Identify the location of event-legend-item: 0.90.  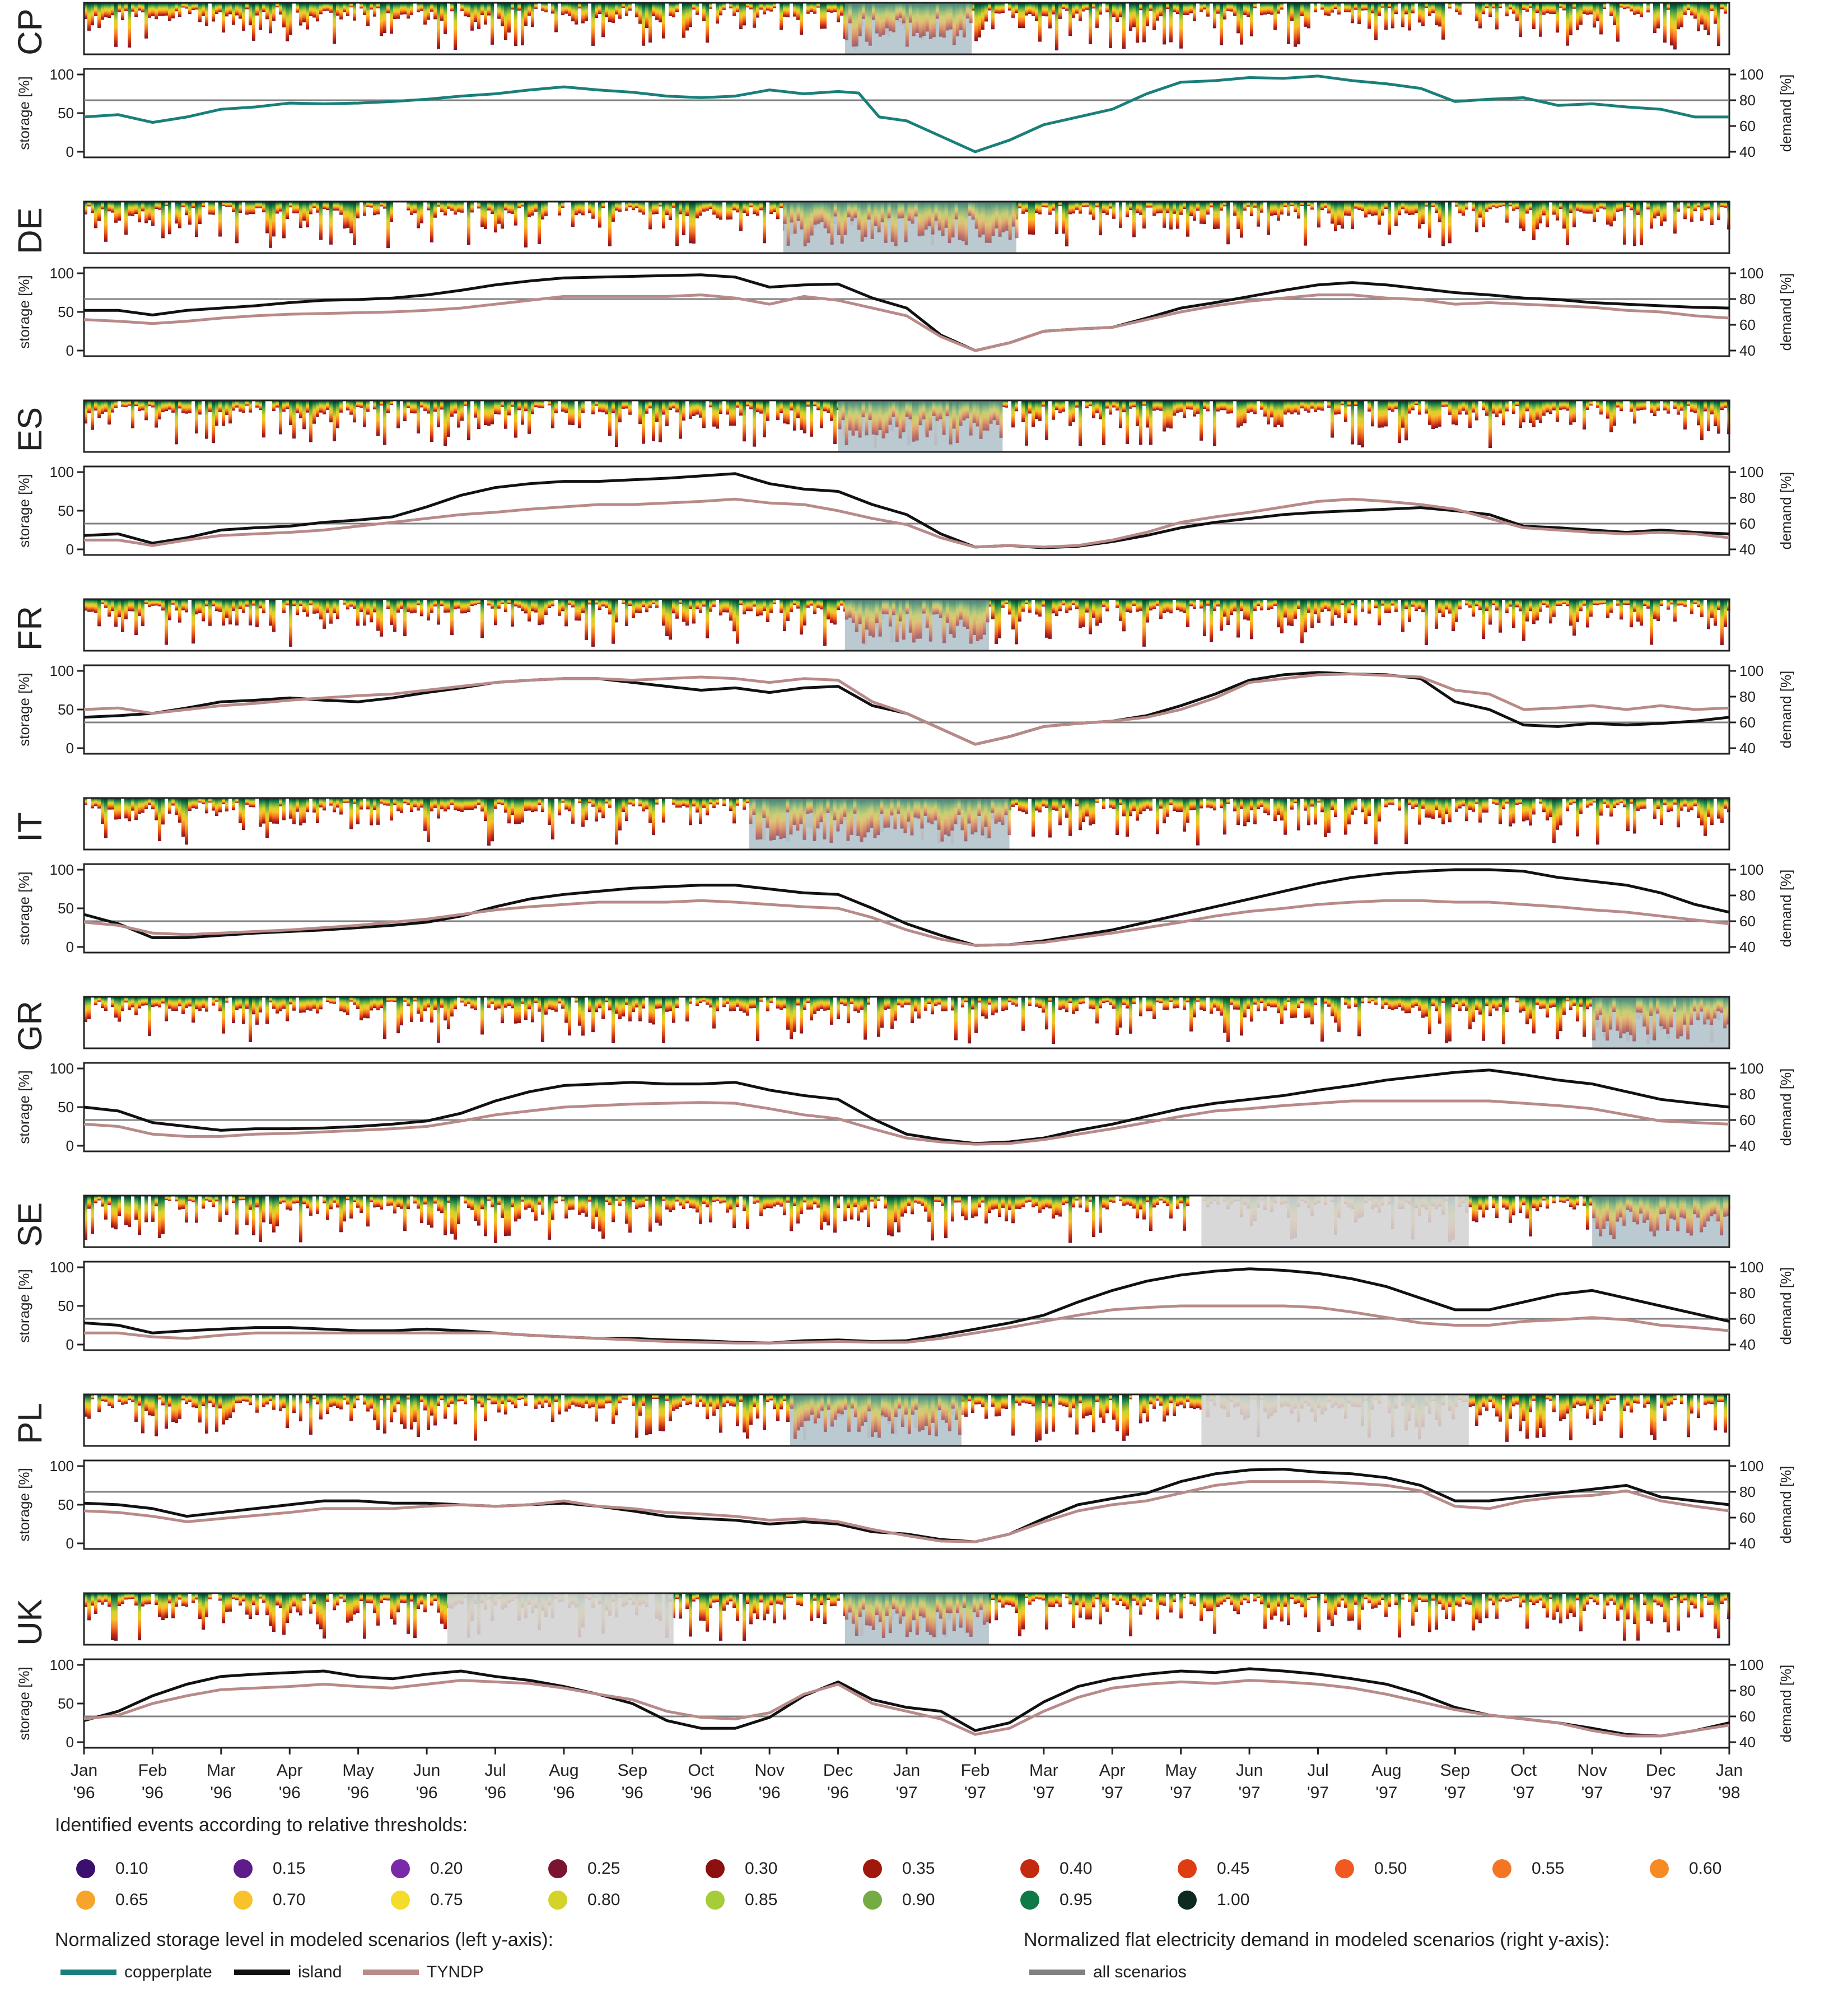
(899, 1901).